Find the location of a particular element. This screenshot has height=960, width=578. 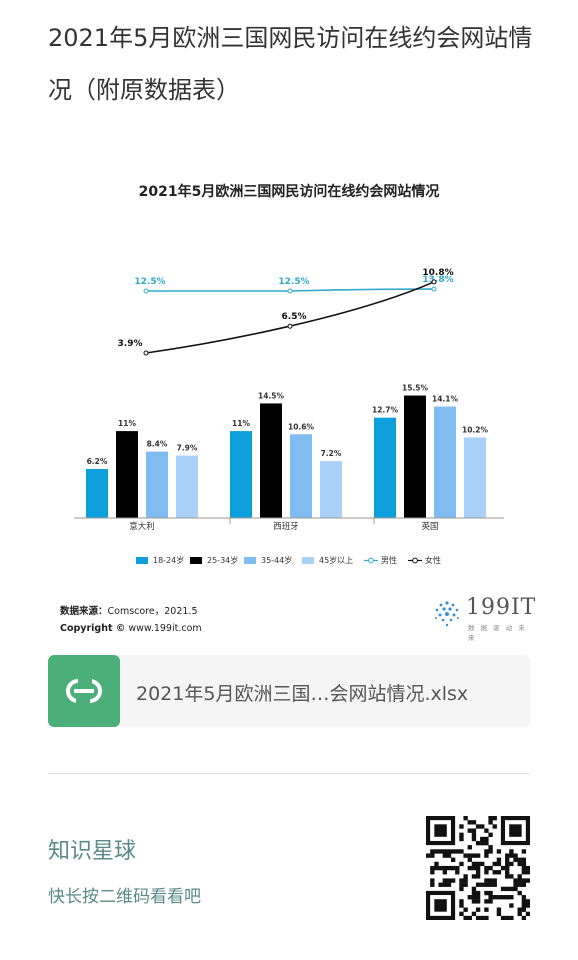

legend-label: 女性 is located at coordinates (433, 560).